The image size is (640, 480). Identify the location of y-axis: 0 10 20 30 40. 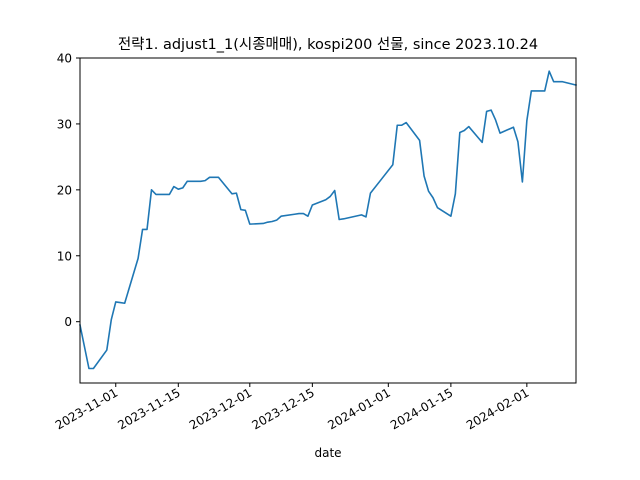
(68, 190).